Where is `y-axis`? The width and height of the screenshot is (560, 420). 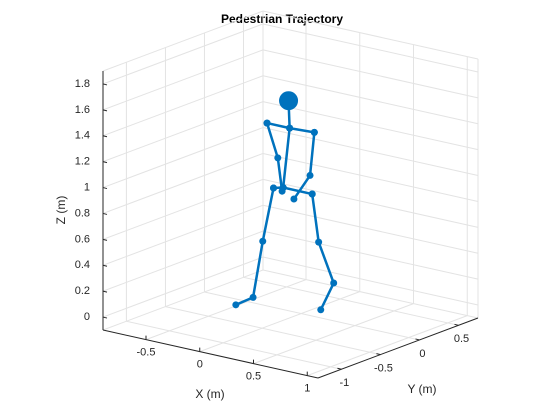 y-axis is located at coordinates (398, 348).